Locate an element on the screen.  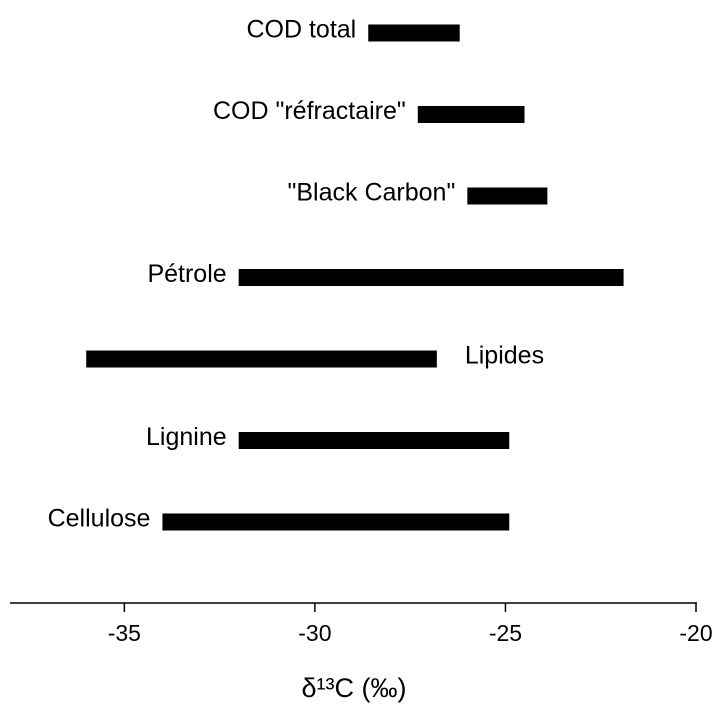
bar-label: Lignine is located at coordinates (186, 437).